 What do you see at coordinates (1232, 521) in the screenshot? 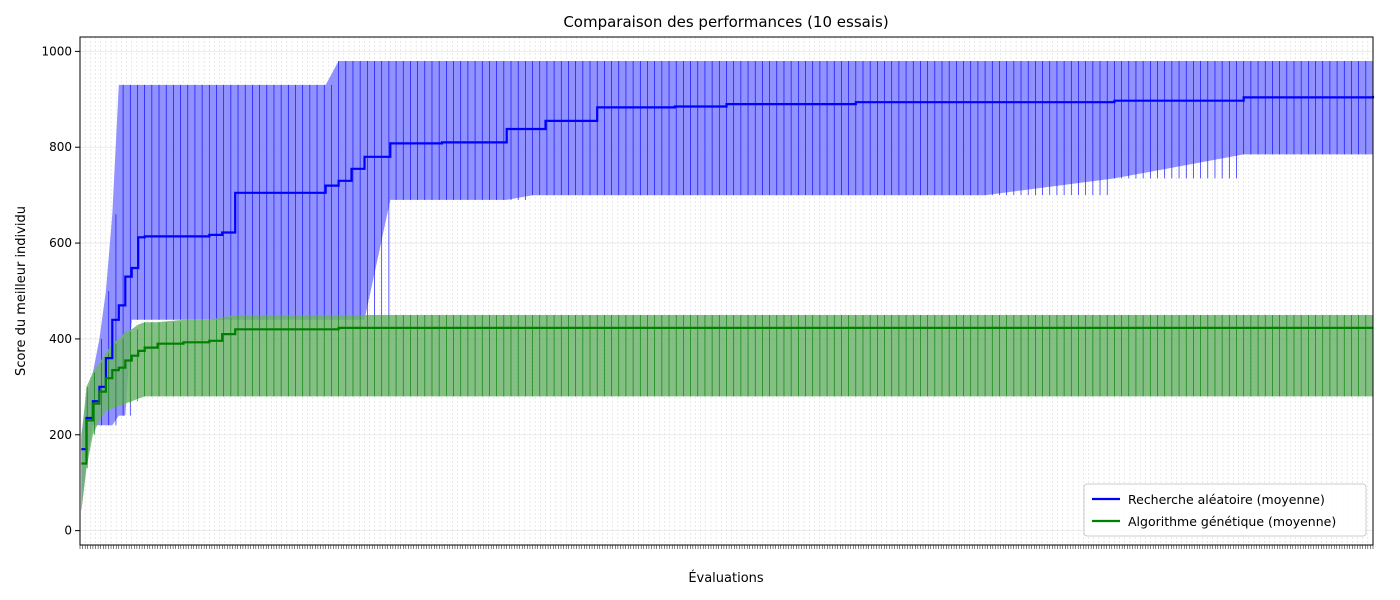
I see `legend-label-genetic: Algorithme génétique (moyenne)` at bounding box center [1232, 521].